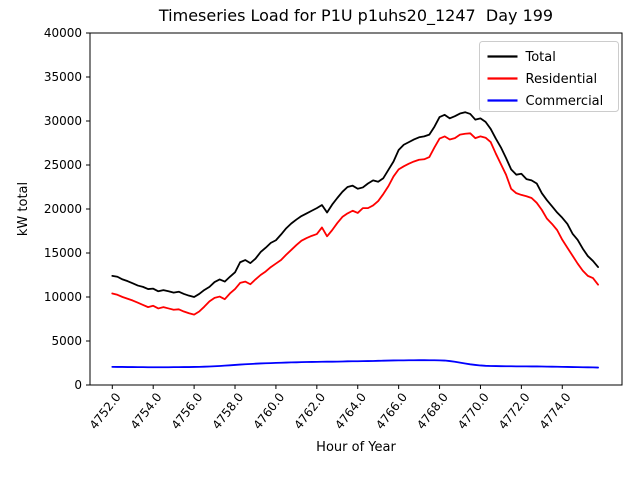  What do you see at coordinates (63, 77) in the screenshot?
I see `y-tick-label: 35000` at bounding box center [63, 77].